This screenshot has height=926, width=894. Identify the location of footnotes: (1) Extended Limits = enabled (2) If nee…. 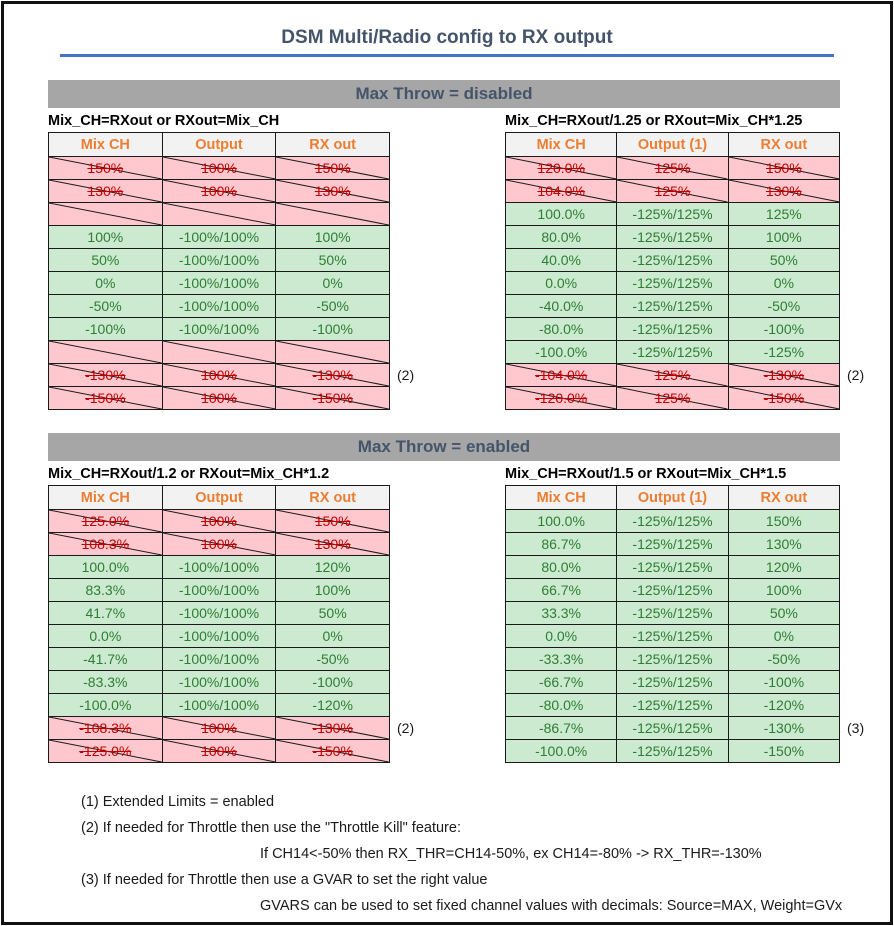
(445, 854).